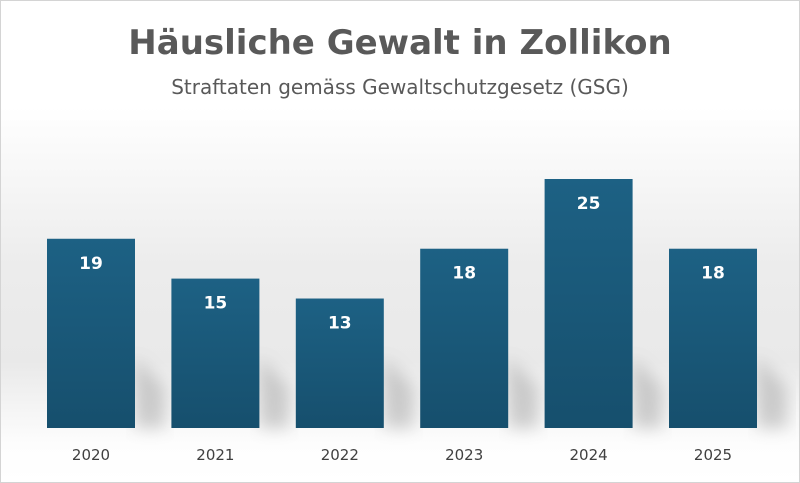 This screenshot has width=800, height=483. Describe the element at coordinates (91, 333) in the screenshot. I see `bar-2020` at that location.